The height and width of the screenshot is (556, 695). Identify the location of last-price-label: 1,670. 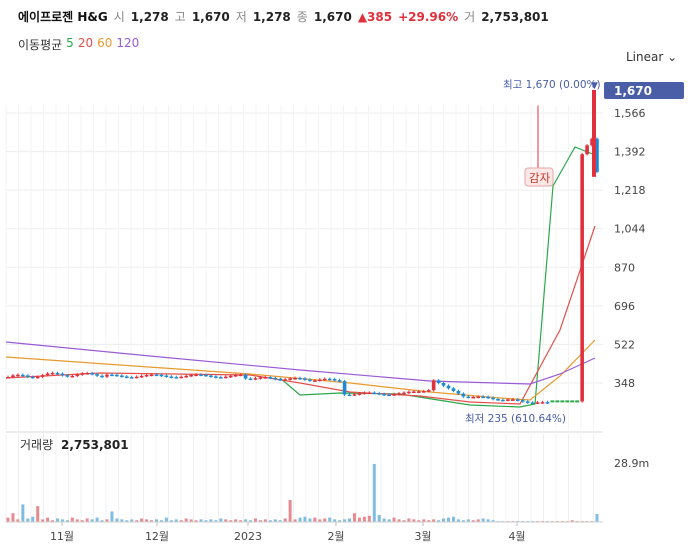
(633, 91).